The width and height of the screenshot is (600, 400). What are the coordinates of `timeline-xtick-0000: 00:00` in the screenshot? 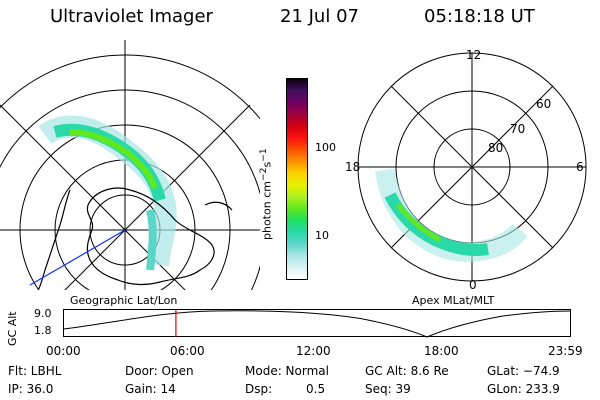 It's located at (63, 351).